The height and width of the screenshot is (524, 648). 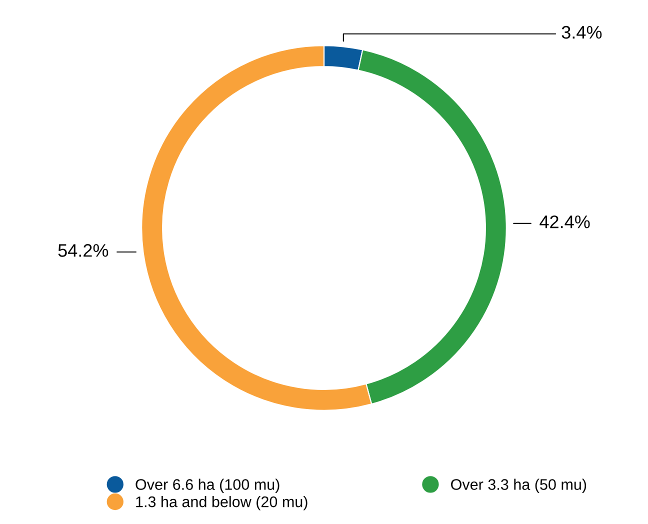 What do you see at coordinates (222, 503) in the screenshot?
I see `legend-label: 1.3 ha and below (20 mu)` at bounding box center [222, 503].